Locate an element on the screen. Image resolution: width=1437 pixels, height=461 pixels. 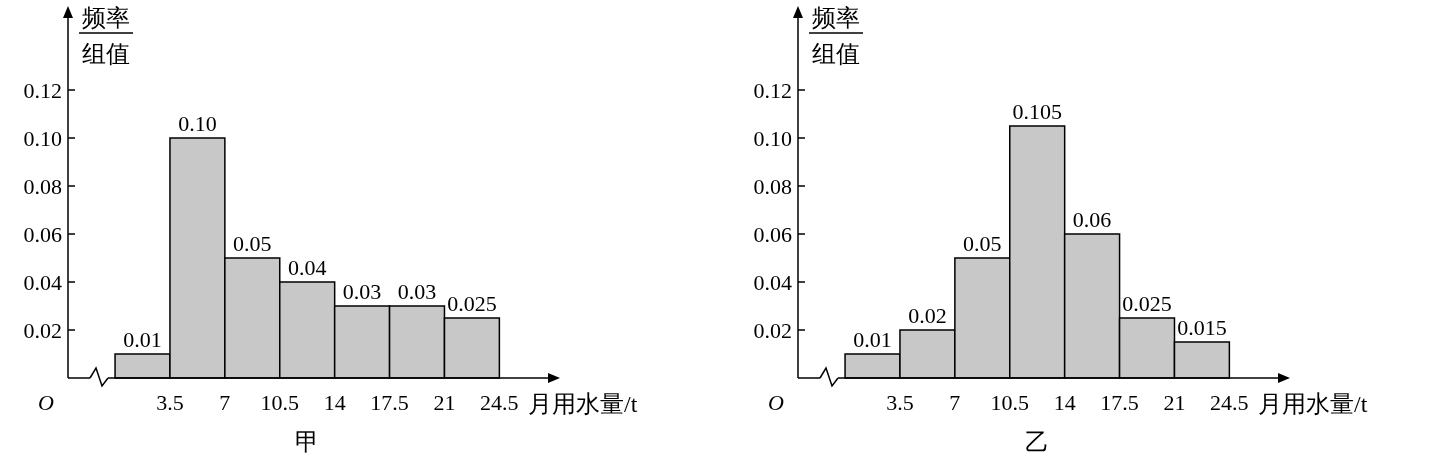
data-label: 0.10 is located at coordinates (197, 123).